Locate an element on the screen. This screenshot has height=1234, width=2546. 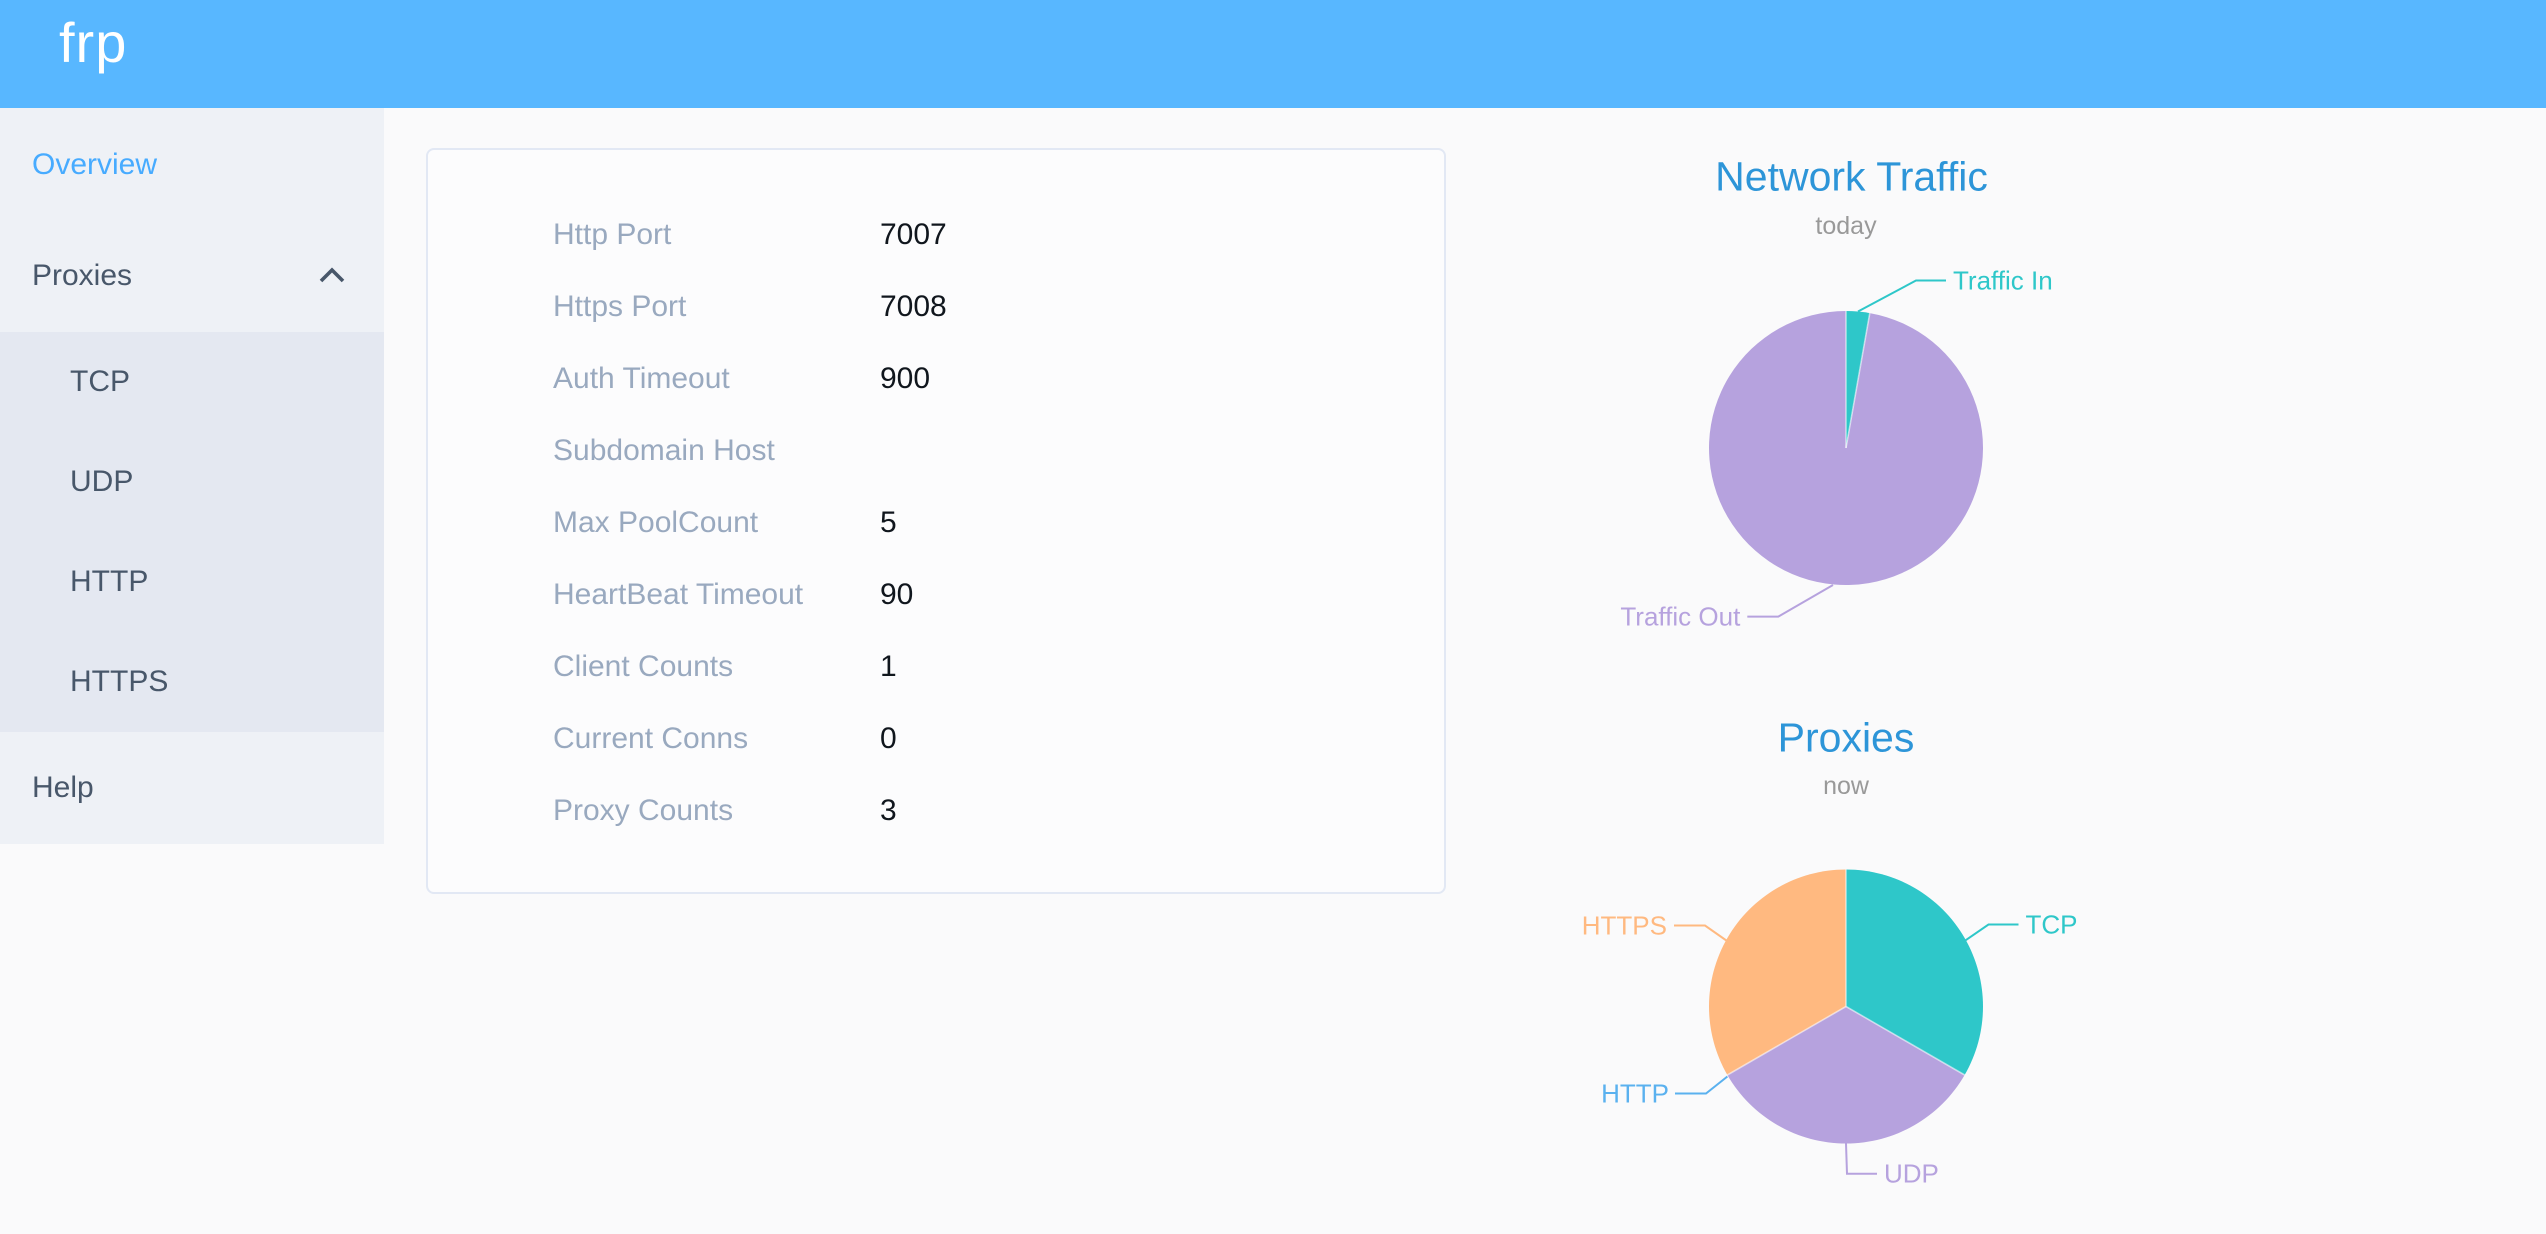
svg-text: UDP is located at coordinates (1911, 1174).